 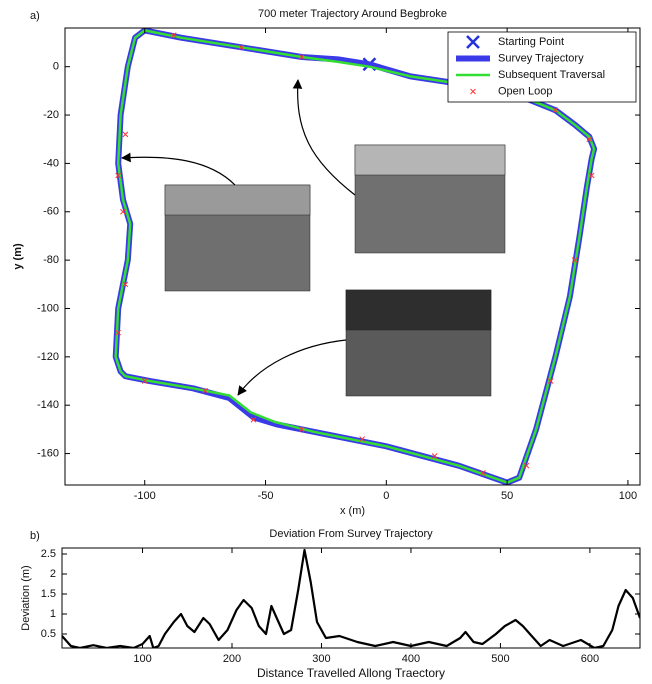 I want to click on chart-title: 700 meter Trajectory Around Begbroke, so click(x=352, y=14).